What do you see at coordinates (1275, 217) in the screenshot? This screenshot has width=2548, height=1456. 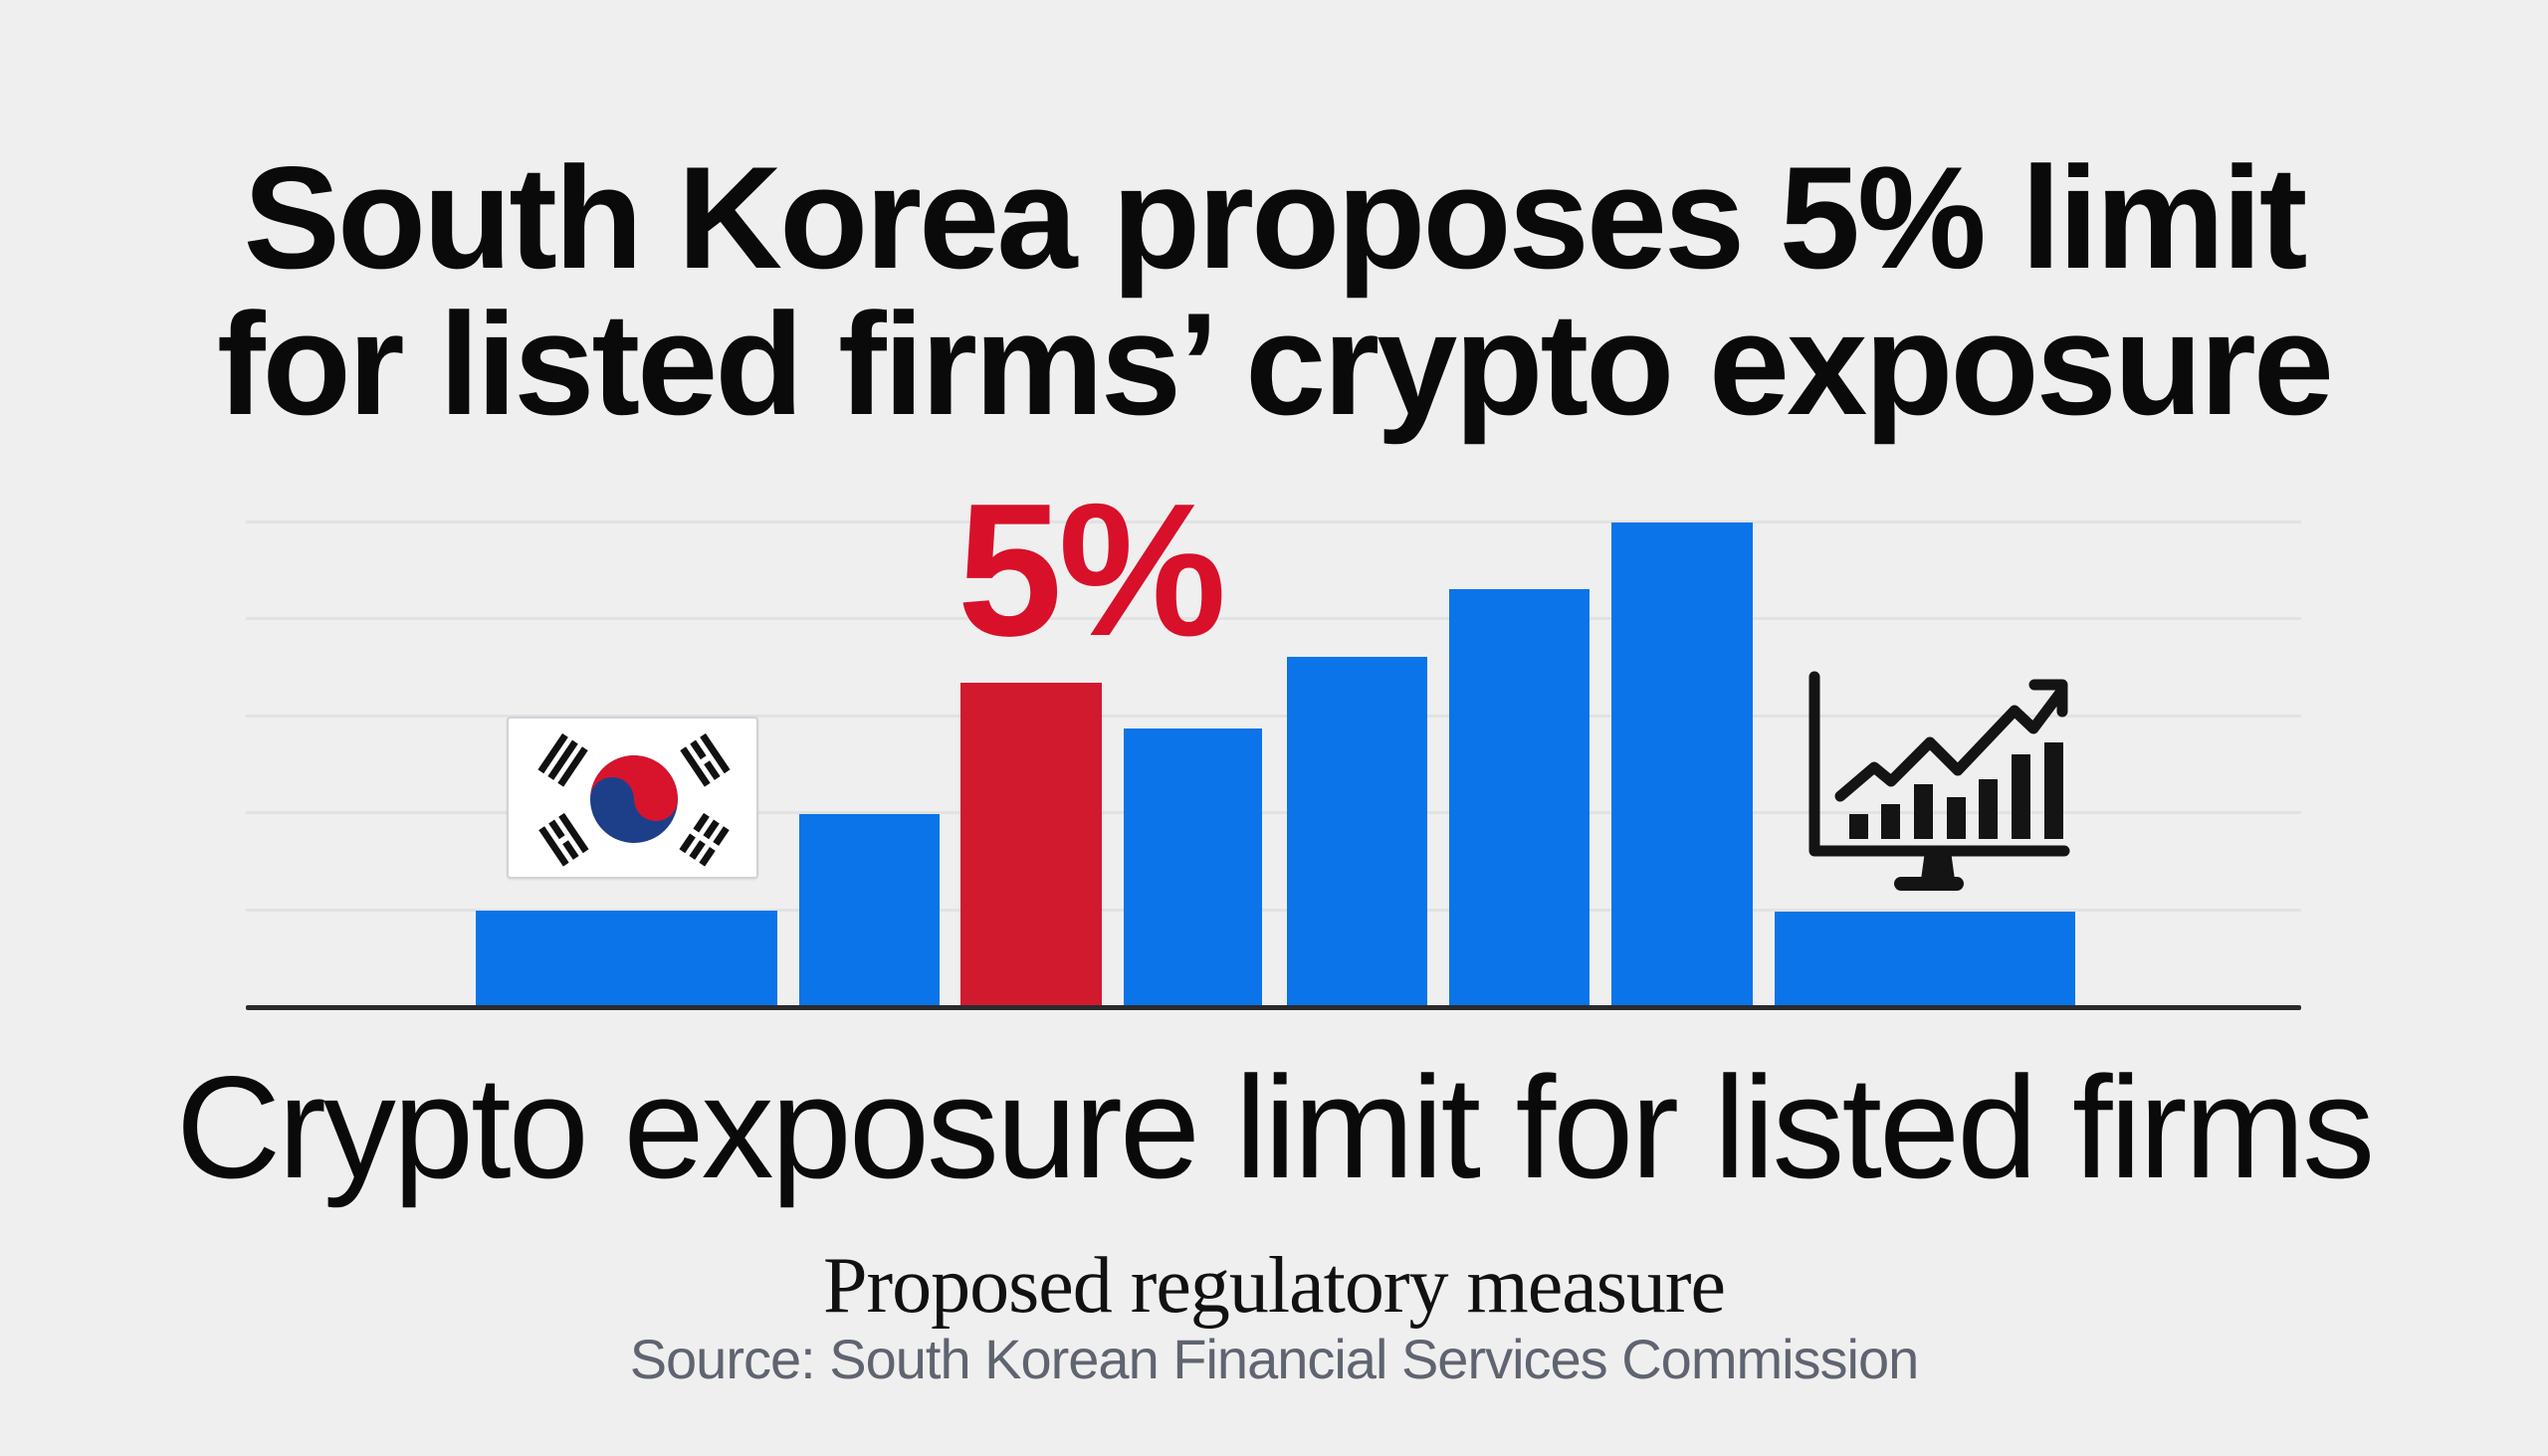 I see `headline-line-1: South Korea proposes 5% limit` at bounding box center [1275, 217].